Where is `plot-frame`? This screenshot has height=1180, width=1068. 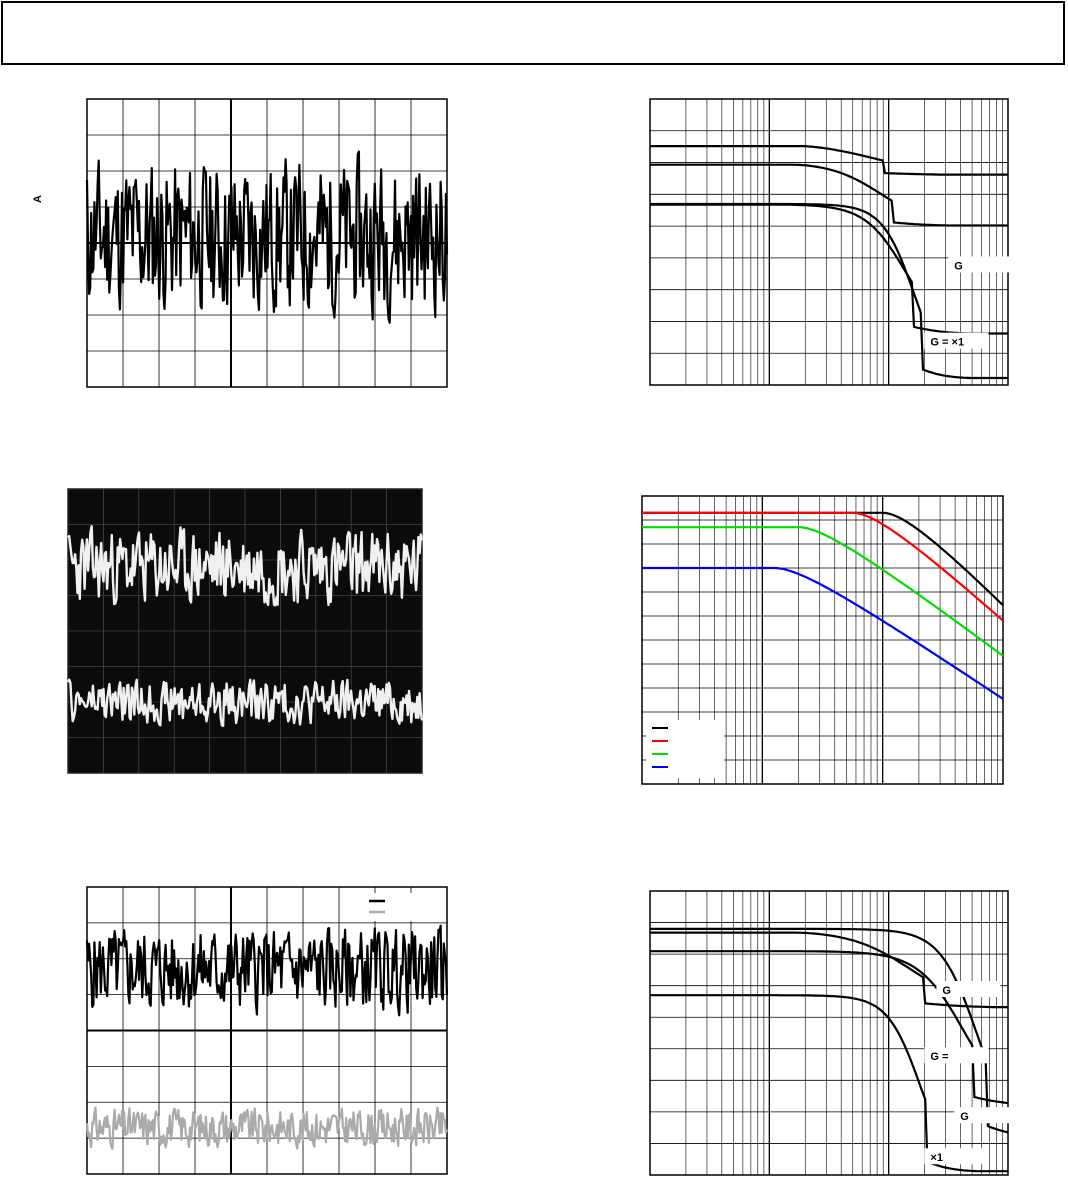
plot-frame is located at coordinates (829, 1033).